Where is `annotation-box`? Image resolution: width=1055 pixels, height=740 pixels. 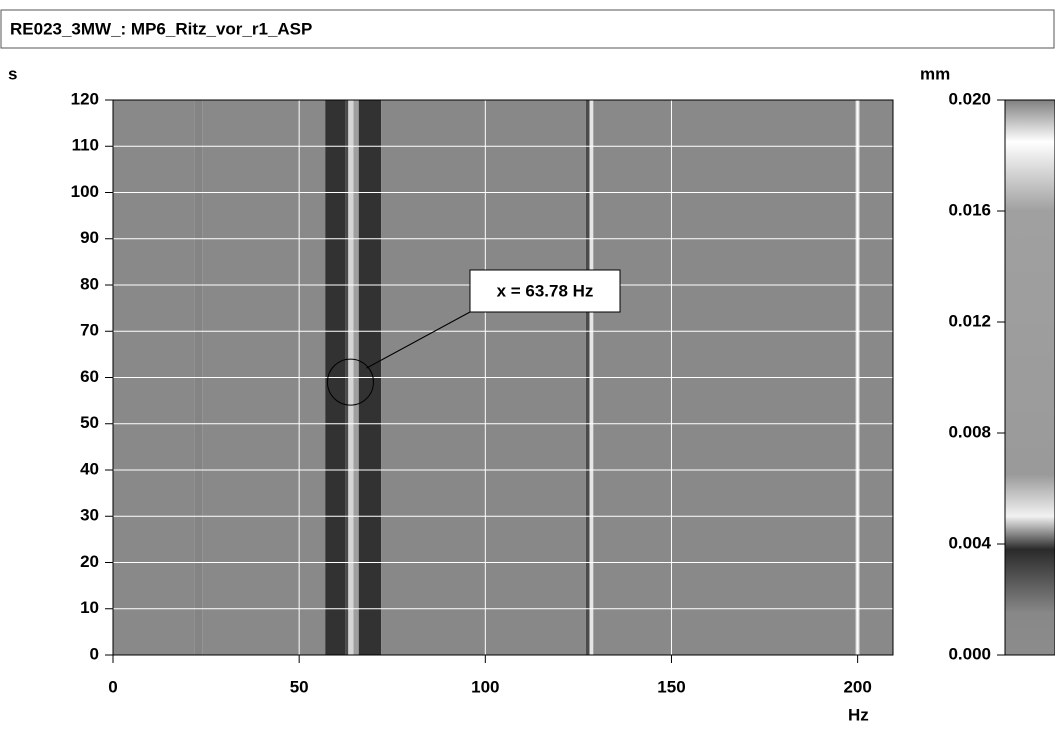 annotation-box is located at coordinates (545, 291).